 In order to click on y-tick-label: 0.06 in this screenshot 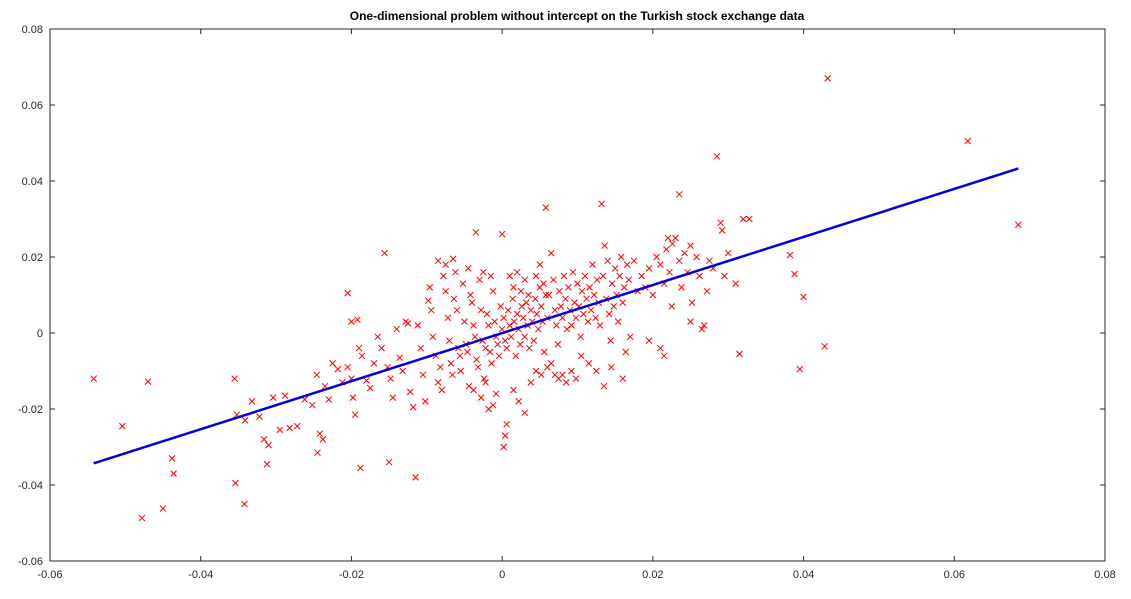, I will do `click(32, 106)`.